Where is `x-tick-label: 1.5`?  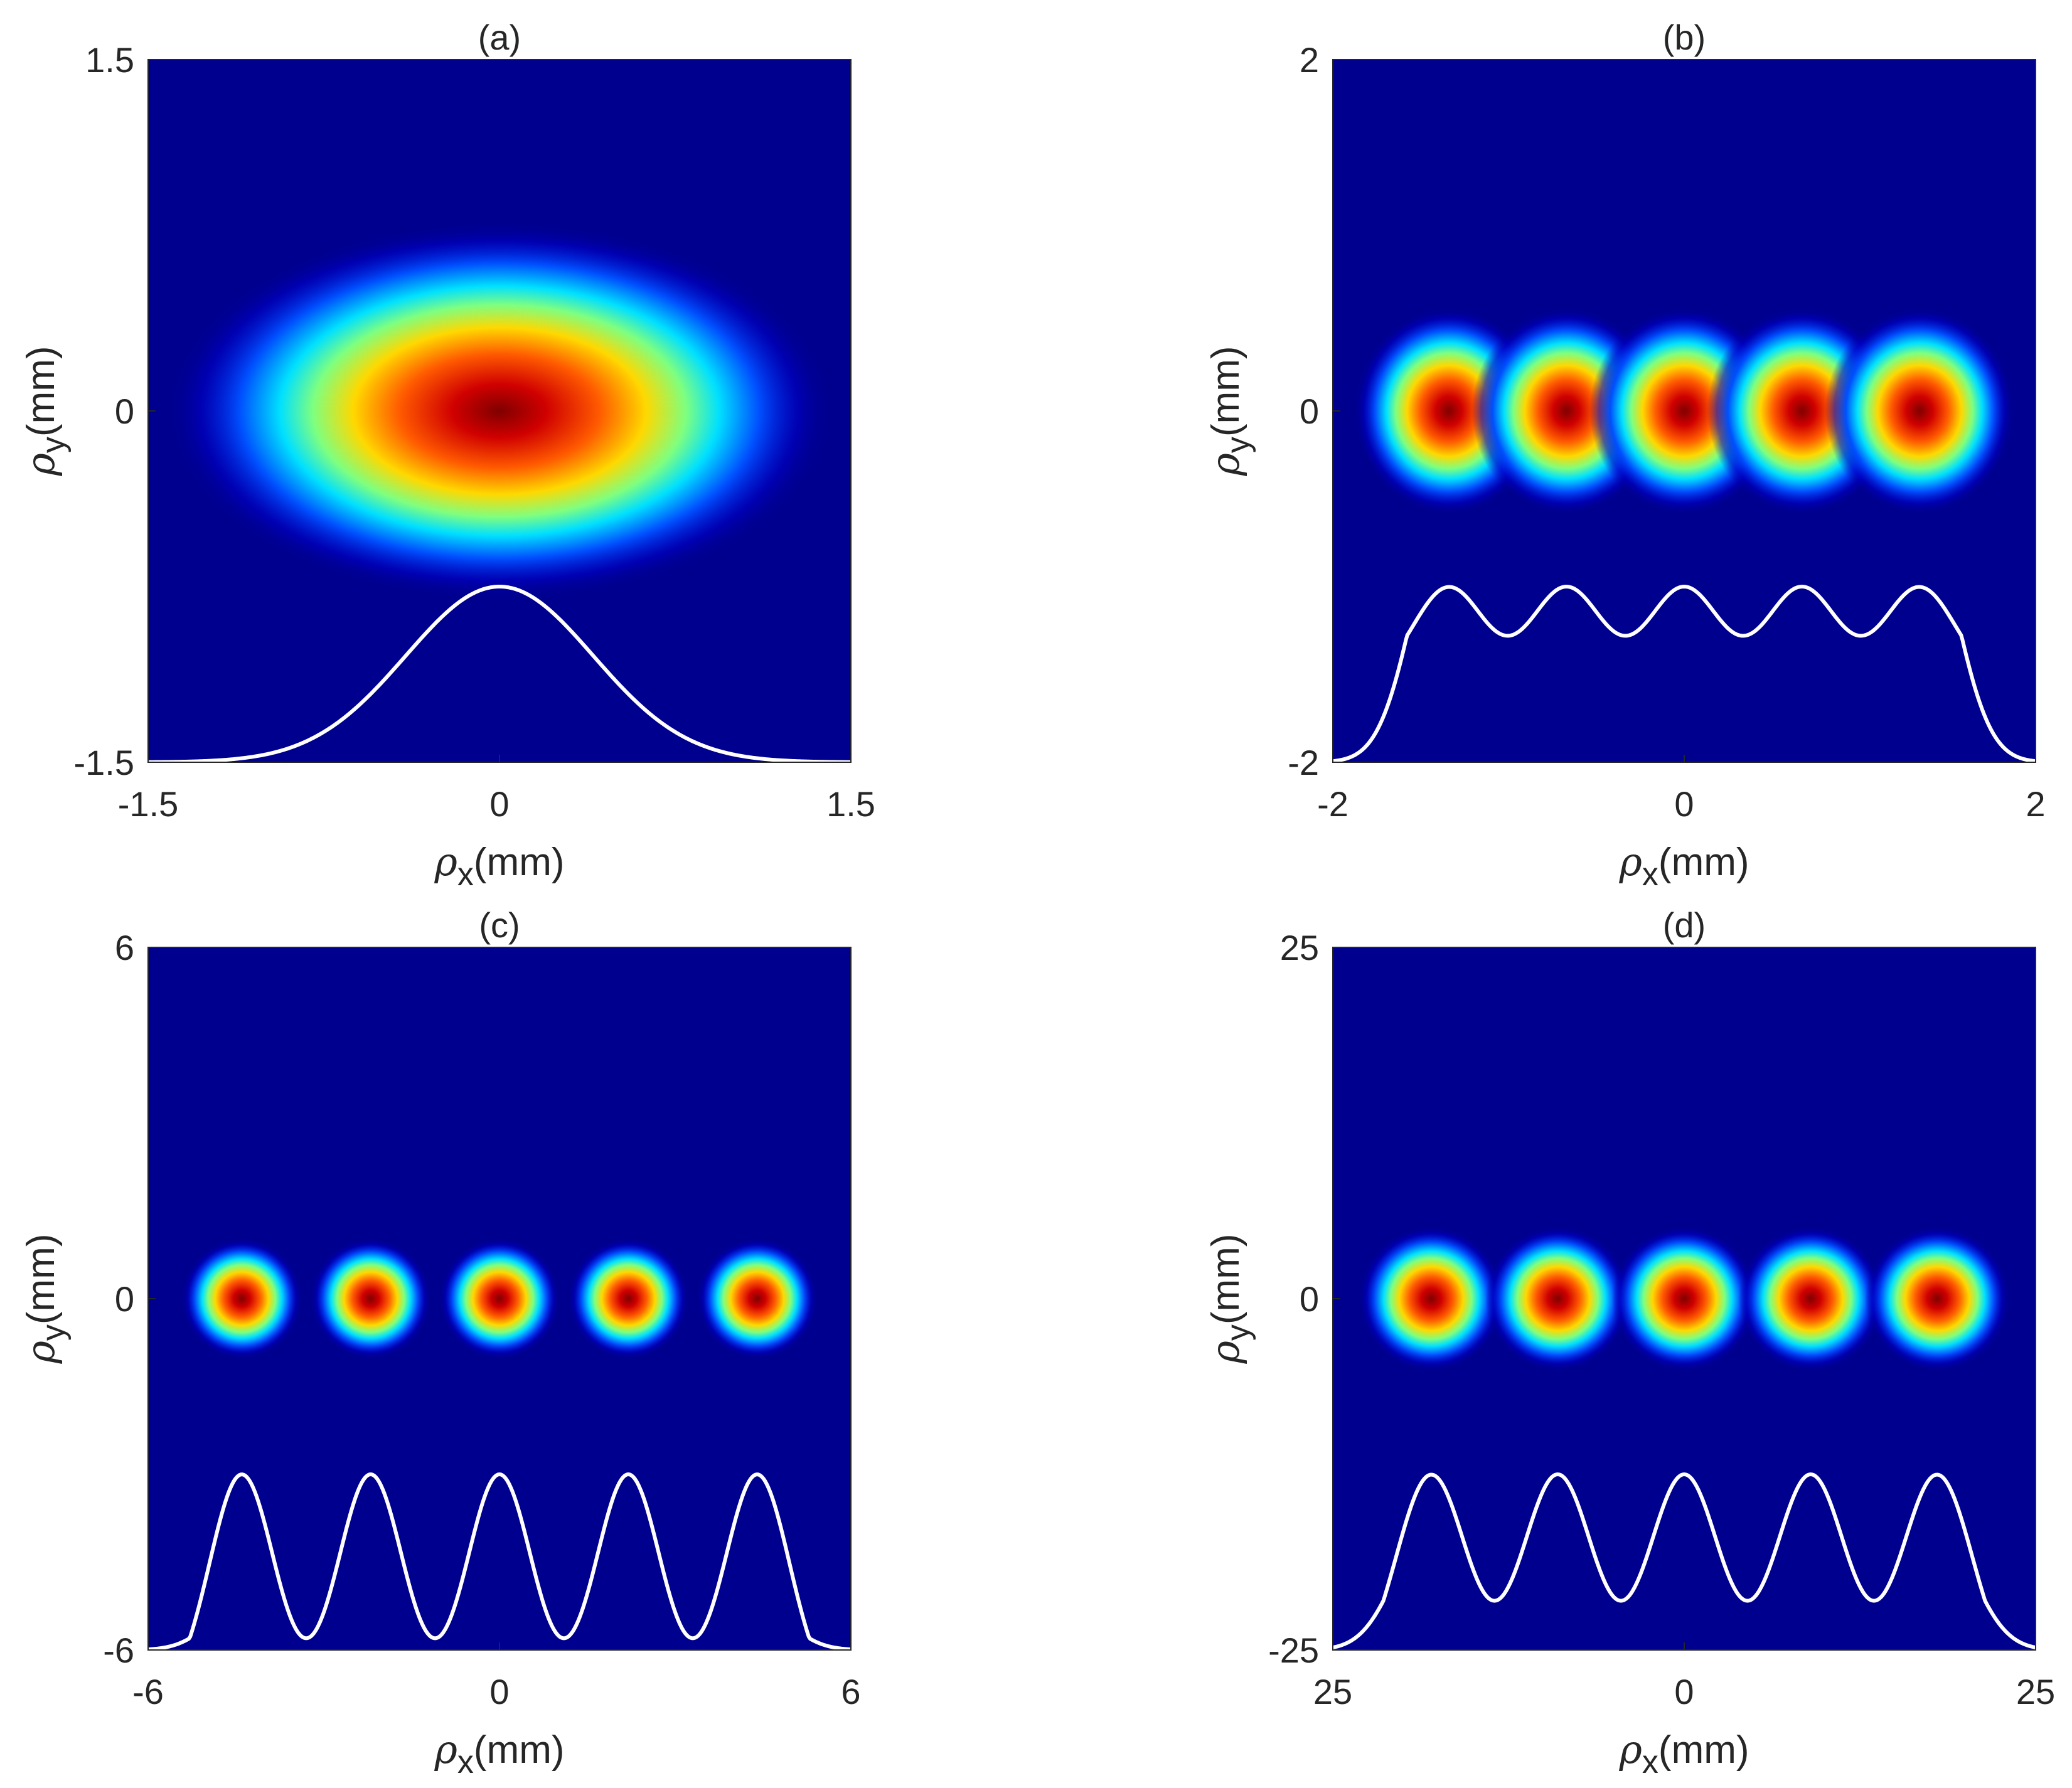 x-tick-label: 1.5 is located at coordinates (850, 804).